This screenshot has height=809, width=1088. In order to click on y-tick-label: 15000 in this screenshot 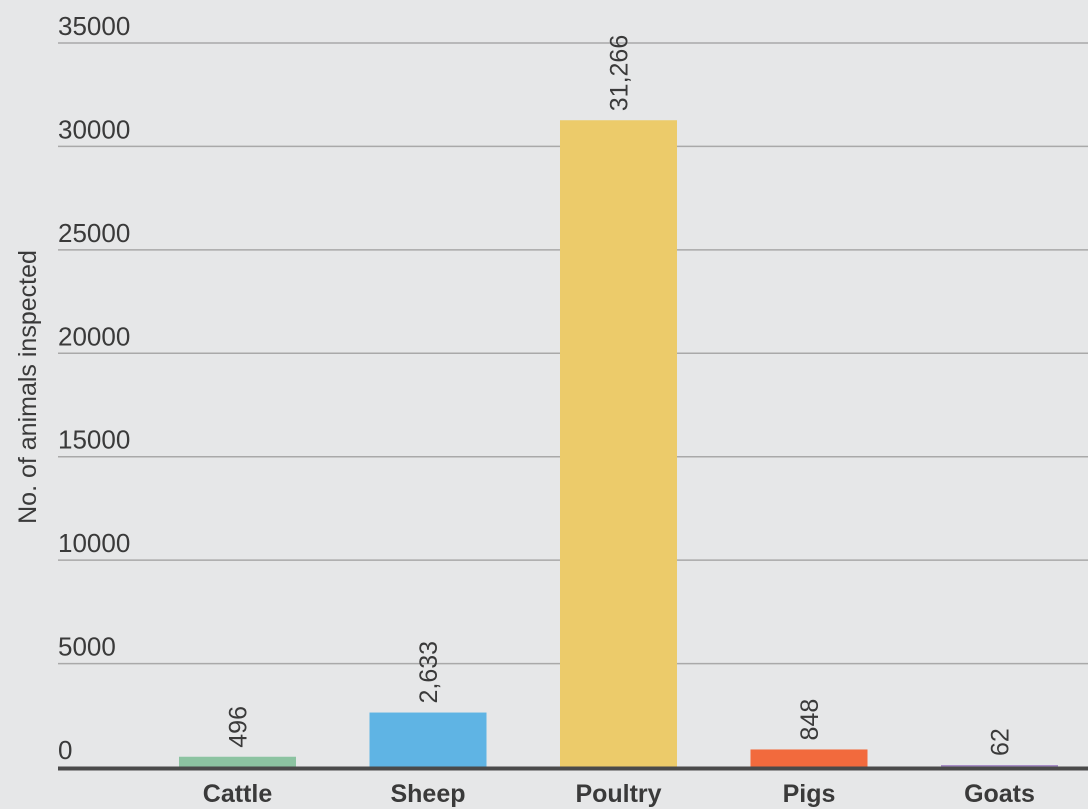, I will do `click(94, 440)`.